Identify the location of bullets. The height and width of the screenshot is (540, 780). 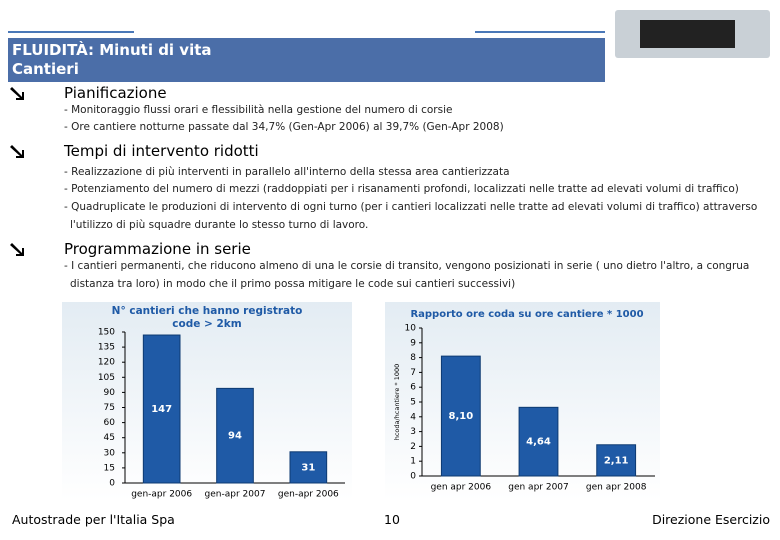
(17, 171).